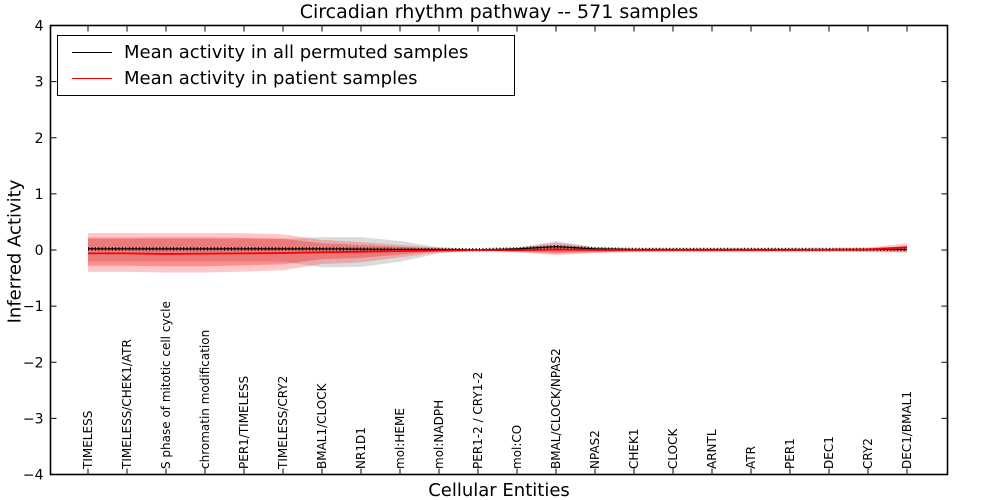 Image resolution: width=1000 pixels, height=500 pixels. What do you see at coordinates (166, 385) in the screenshot?
I see `x-tick-label: S phase of mitotic cell cycle` at bounding box center [166, 385].